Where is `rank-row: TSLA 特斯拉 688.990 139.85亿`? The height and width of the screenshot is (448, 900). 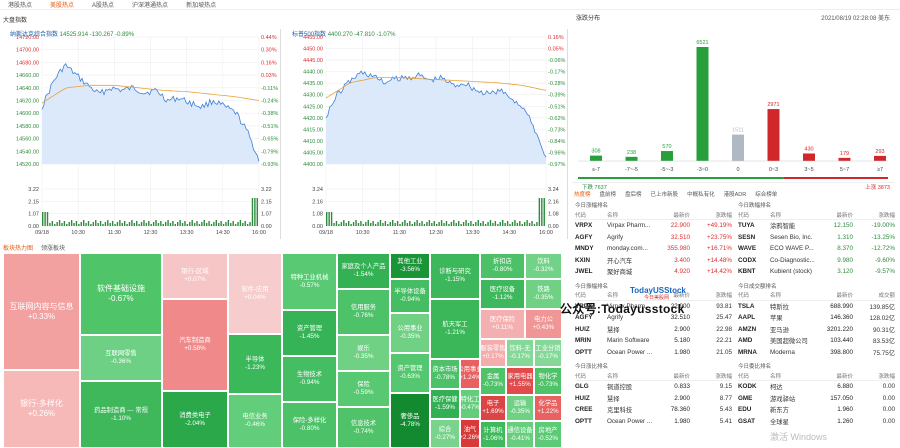 rank-row: TSLA 特斯拉 688.990 139.85亿 is located at coordinates (816, 307).